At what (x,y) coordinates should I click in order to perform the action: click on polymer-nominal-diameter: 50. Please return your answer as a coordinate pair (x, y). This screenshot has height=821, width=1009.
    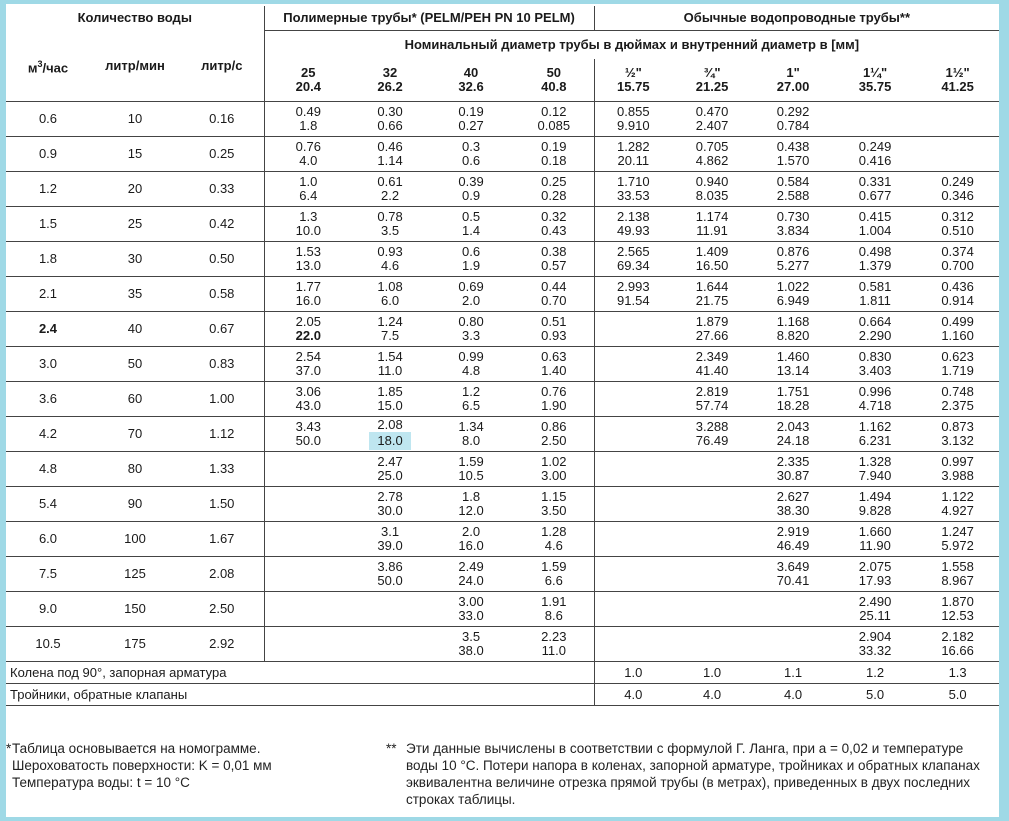
    Looking at the image, I should click on (554, 72).